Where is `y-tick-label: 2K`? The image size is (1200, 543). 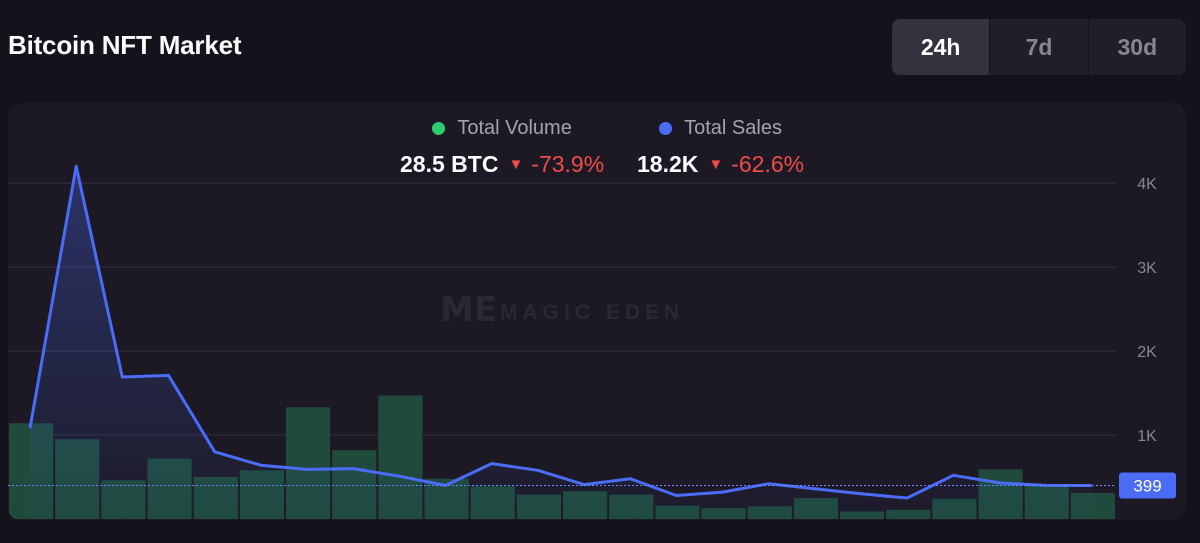
y-tick-label: 2K is located at coordinates (1147, 352).